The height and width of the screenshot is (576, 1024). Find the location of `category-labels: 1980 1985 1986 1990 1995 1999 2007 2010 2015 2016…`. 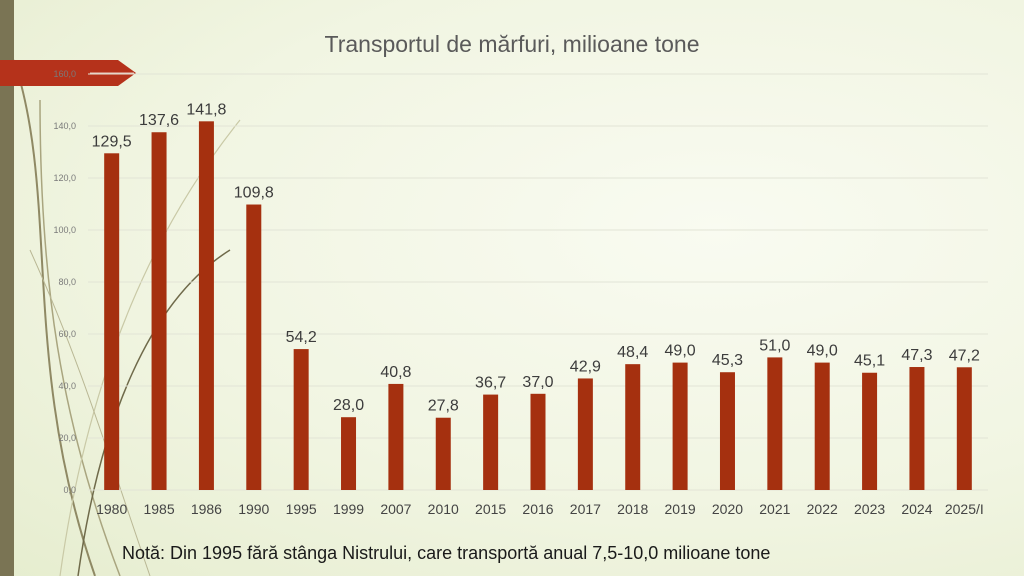

category-labels: 1980 1985 1986 1990 1995 1999 2007 2010 2015 2016… is located at coordinates (540, 509).